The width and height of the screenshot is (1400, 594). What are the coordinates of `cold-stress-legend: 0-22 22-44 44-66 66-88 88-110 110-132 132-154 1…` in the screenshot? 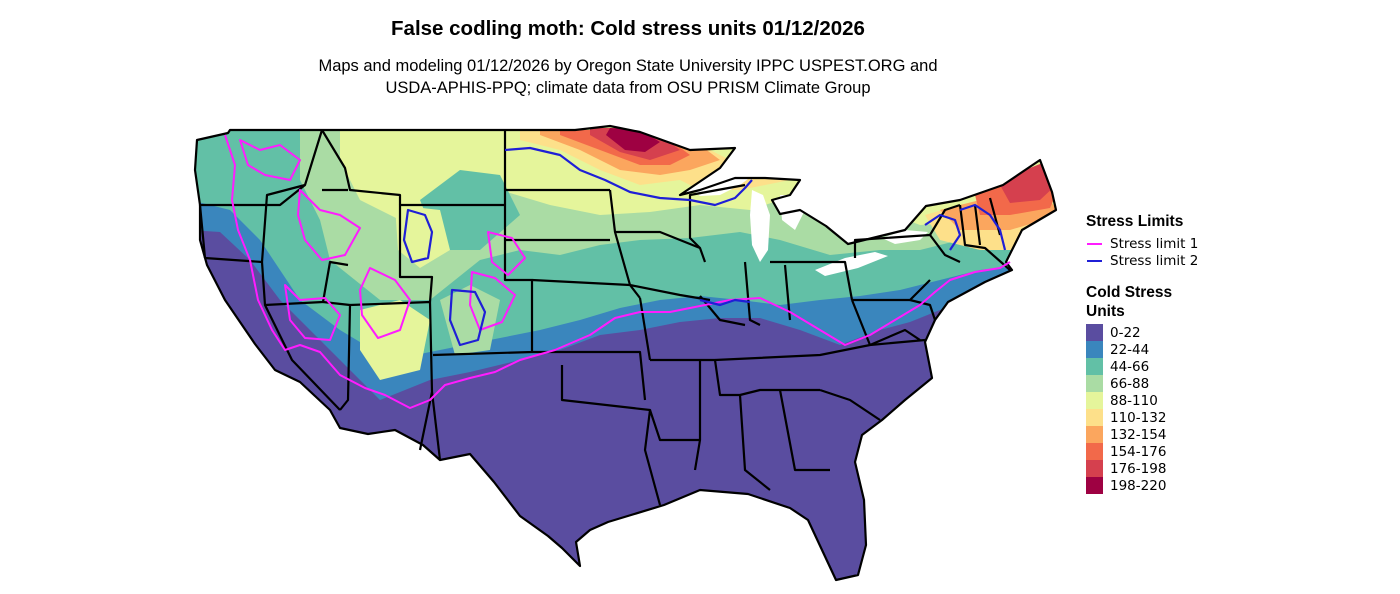 It's located at (1186, 409).